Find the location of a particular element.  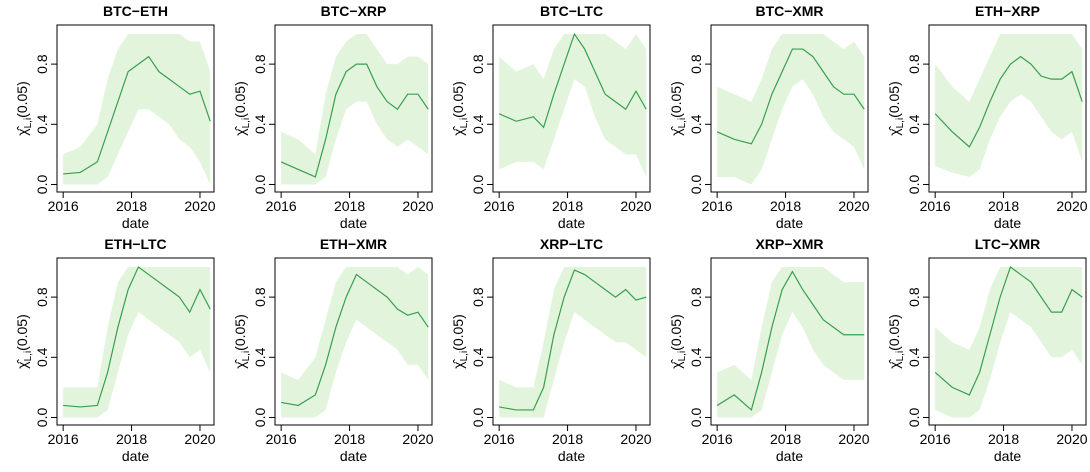

panel-title: BTC−ETH is located at coordinates (135, 11).